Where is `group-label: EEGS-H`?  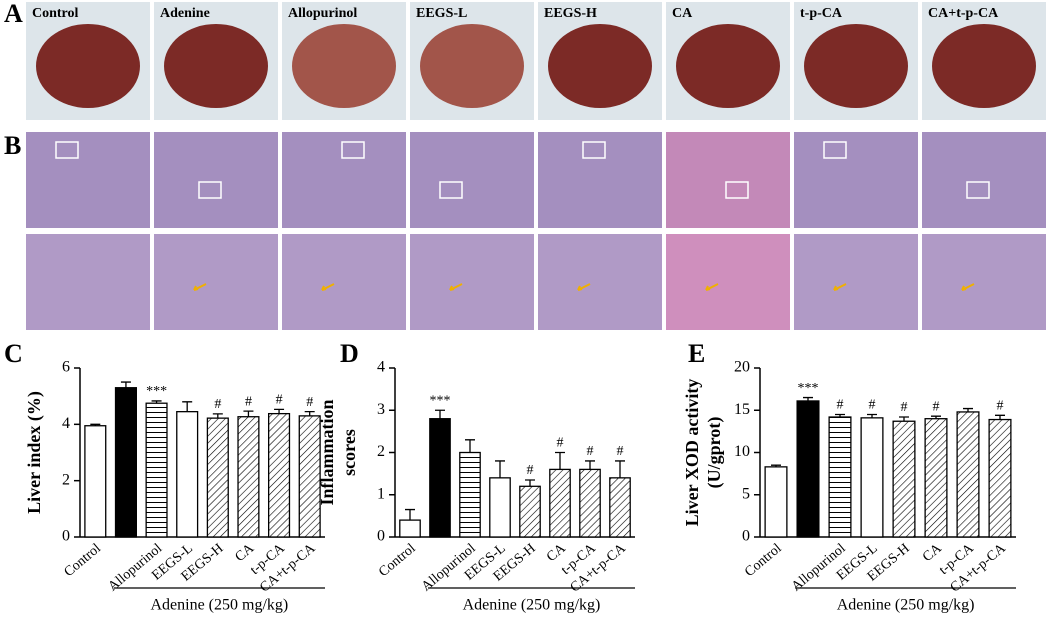 group-label: EEGS-H is located at coordinates (570, 13).